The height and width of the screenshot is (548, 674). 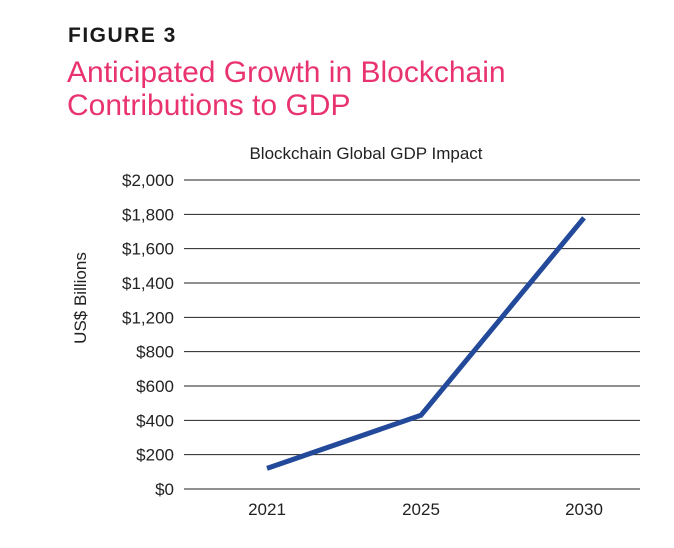 What do you see at coordinates (148, 180) in the screenshot?
I see `y-tick-label: $2,000` at bounding box center [148, 180].